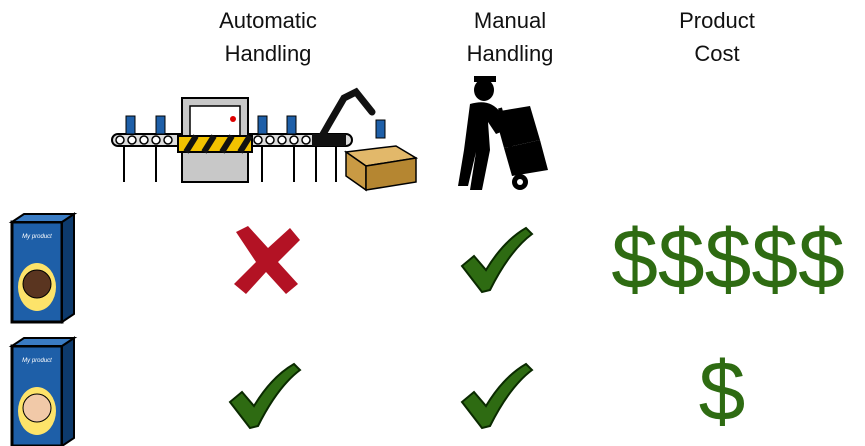  What do you see at coordinates (503, 133) in the screenshot?
I see `worker-illustration` at bounding box center [503, 133].